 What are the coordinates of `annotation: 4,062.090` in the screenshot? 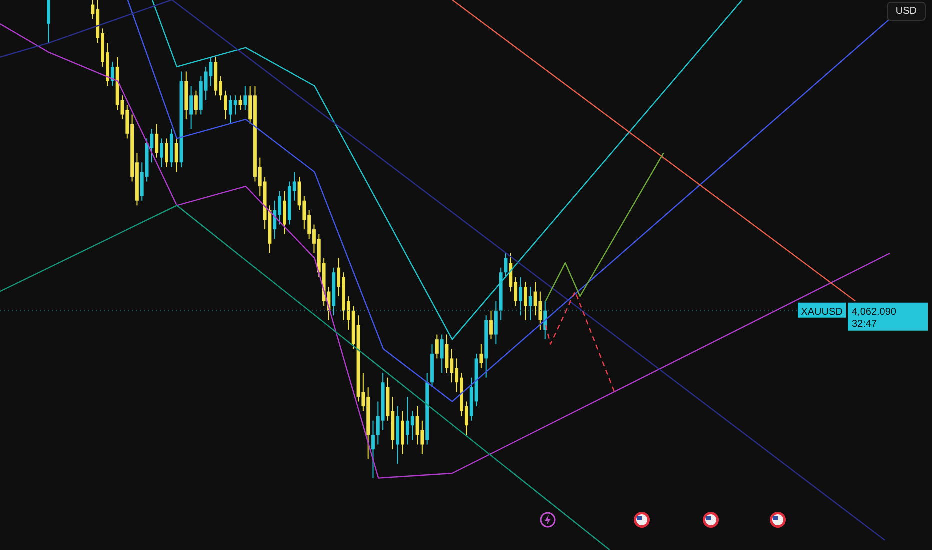 It's located at (874, 312).